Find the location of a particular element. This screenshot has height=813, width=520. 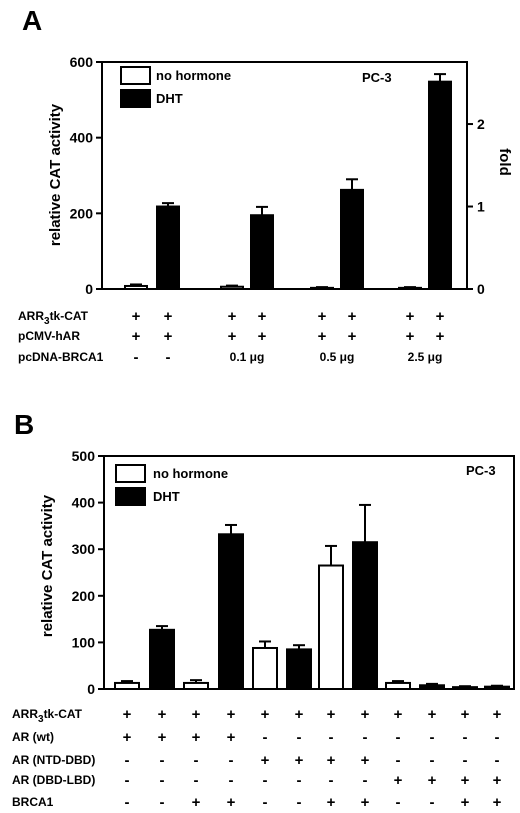

panel-b-y-axis-label: relative CAT activity is located at coordinates (47, 565).